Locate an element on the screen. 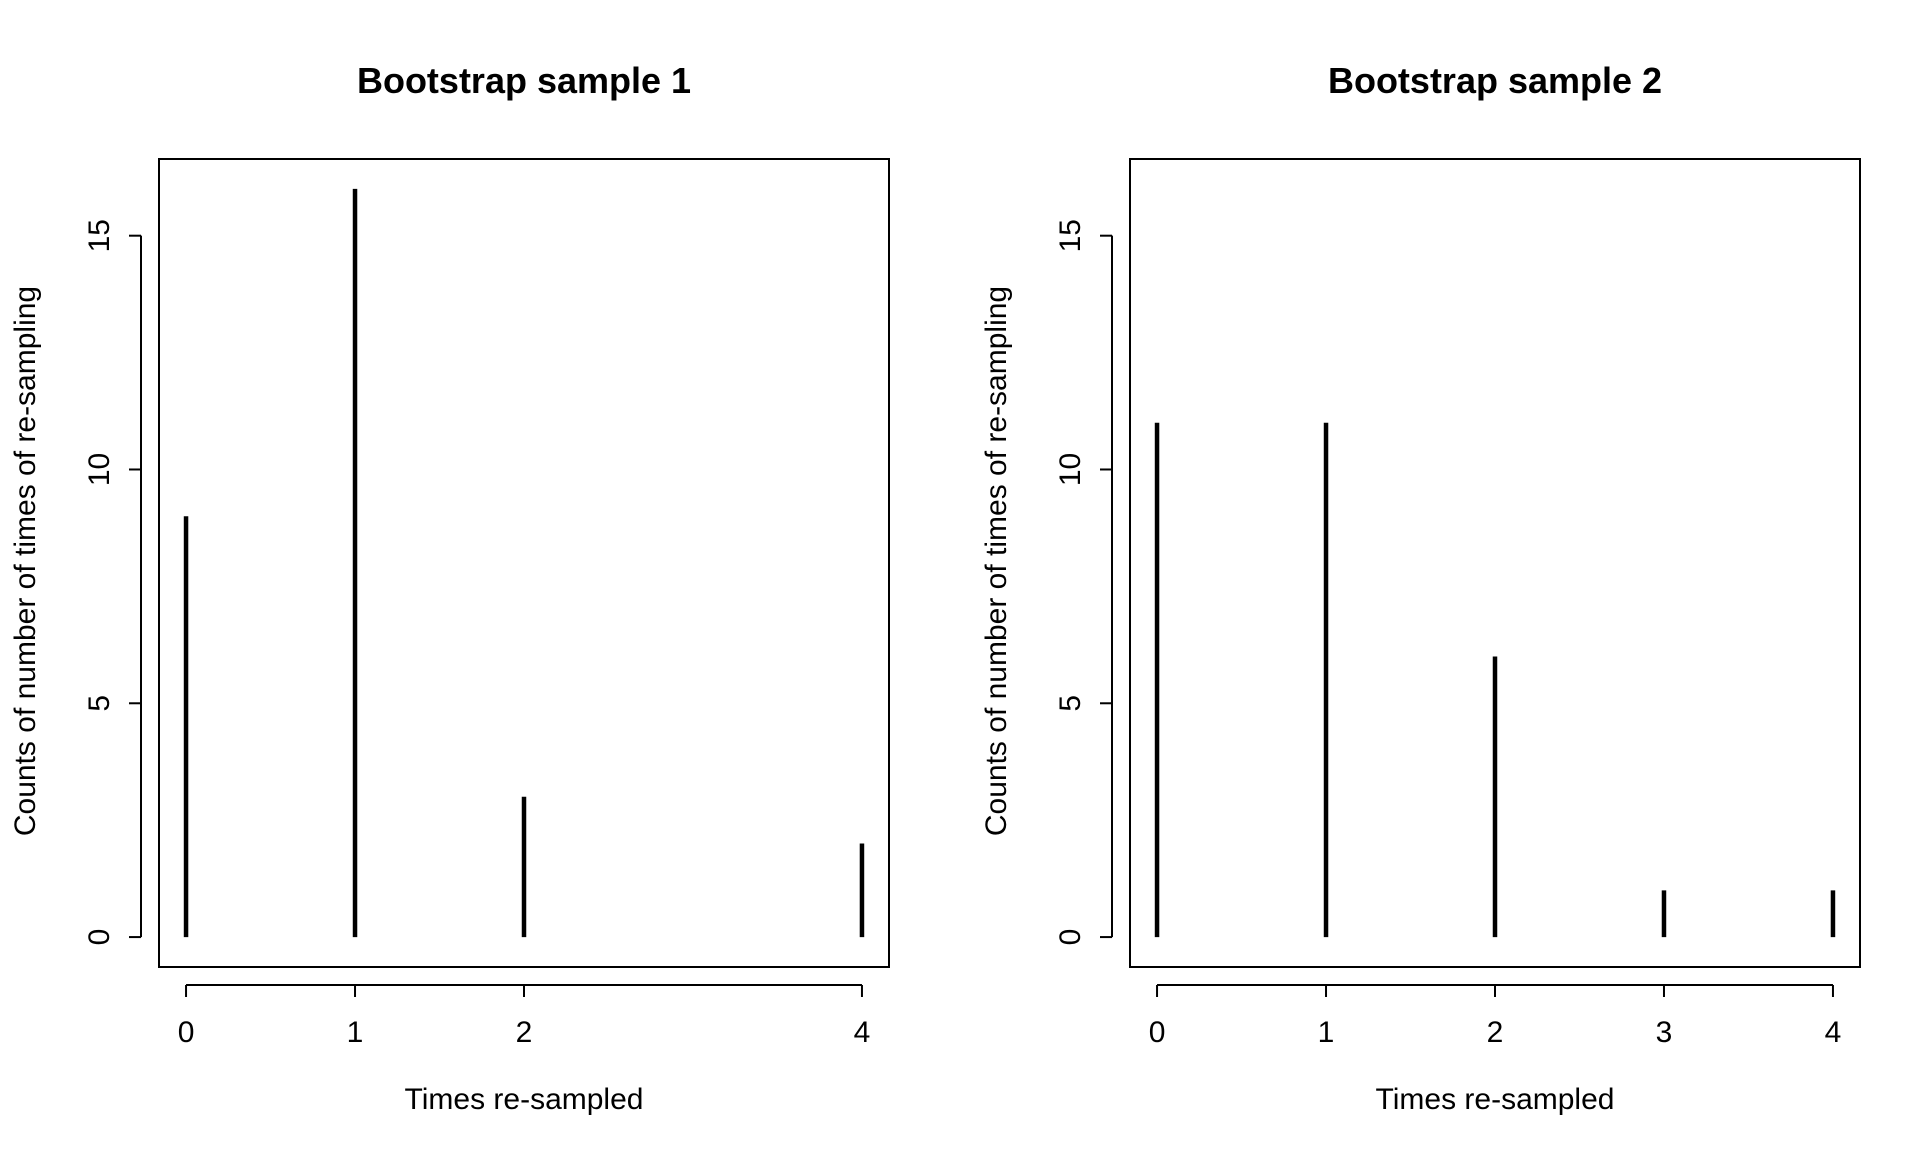 The width and height of the screenshot is (1920, 1152). chart-title: Bootstrap sample 1 is located at coordinates (524, 80).